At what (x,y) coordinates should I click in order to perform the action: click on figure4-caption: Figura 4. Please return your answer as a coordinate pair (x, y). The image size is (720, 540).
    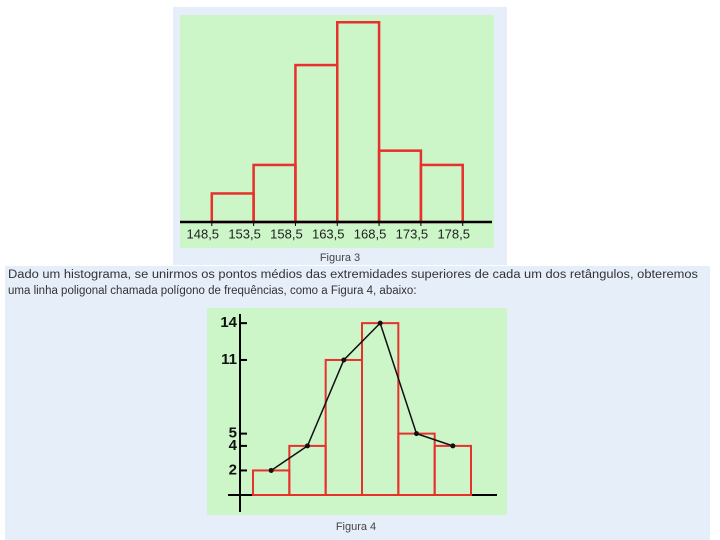
    Looking at the image, I should click on (356, 527).